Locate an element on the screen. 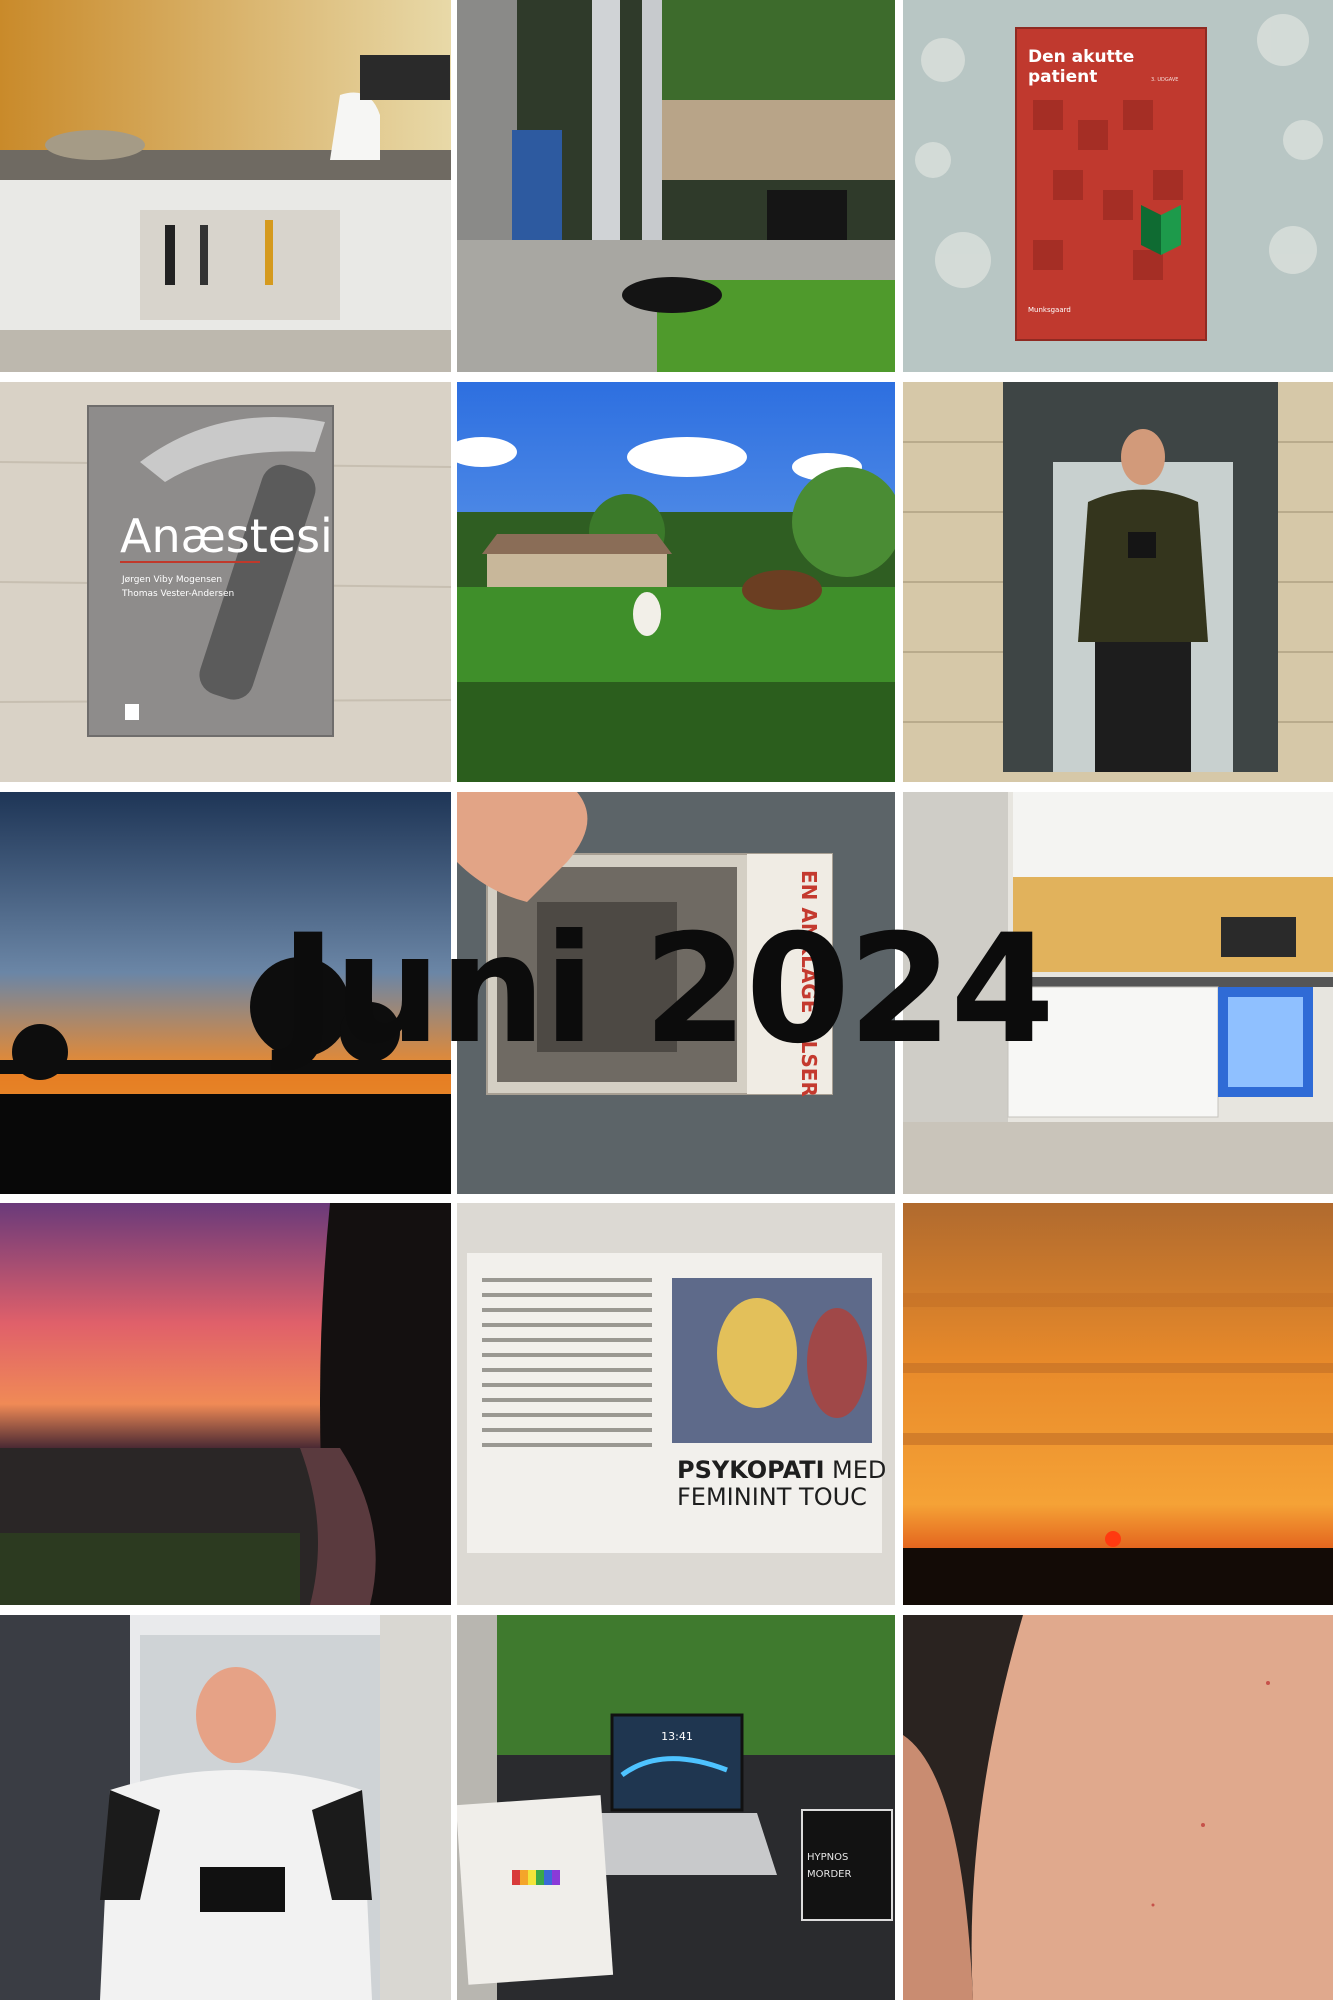 This screenshot has height=2000, width=1333. book-red-title-line1: Den akutte is located at coordinates (1081, 57).